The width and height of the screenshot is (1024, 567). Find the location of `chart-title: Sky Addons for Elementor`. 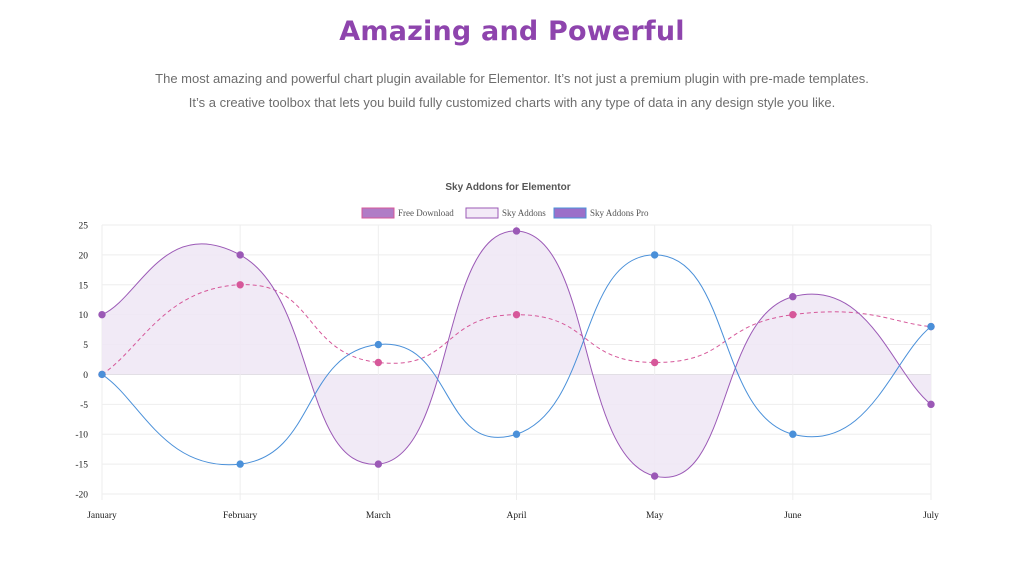

chart-title: Sky Addons for Elementor is located at coordinates (507, 187).